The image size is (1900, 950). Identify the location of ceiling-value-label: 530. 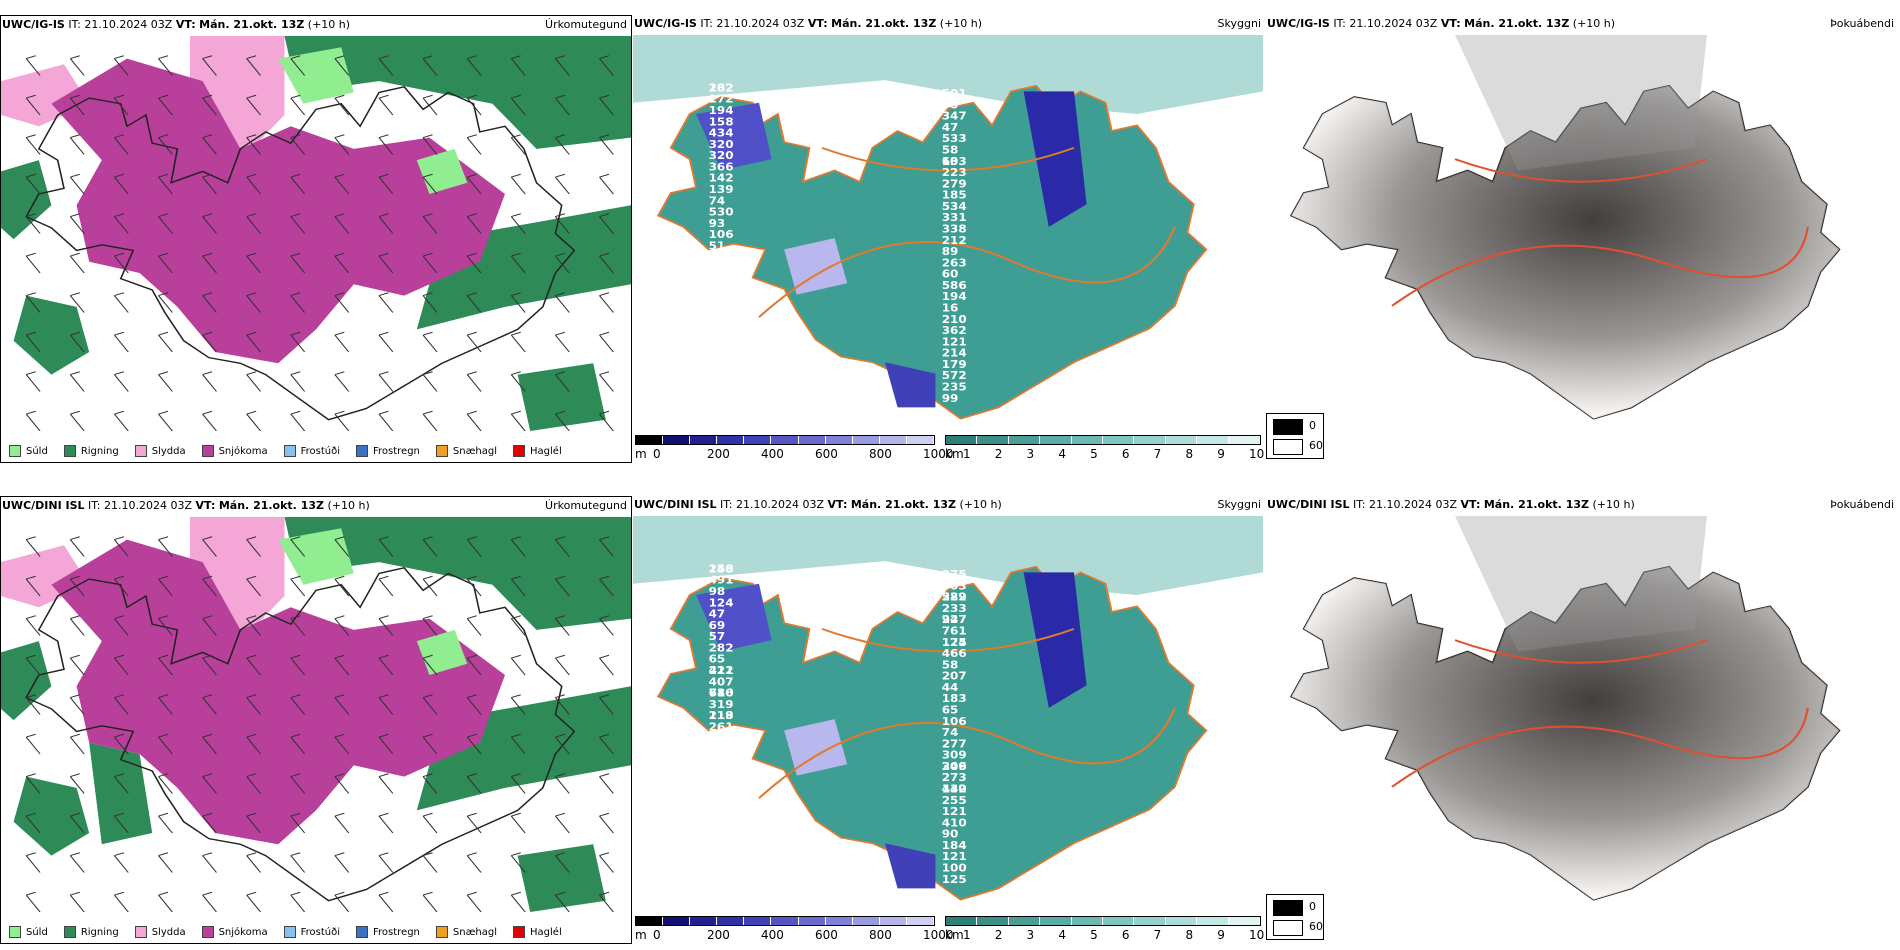
(721, 211).